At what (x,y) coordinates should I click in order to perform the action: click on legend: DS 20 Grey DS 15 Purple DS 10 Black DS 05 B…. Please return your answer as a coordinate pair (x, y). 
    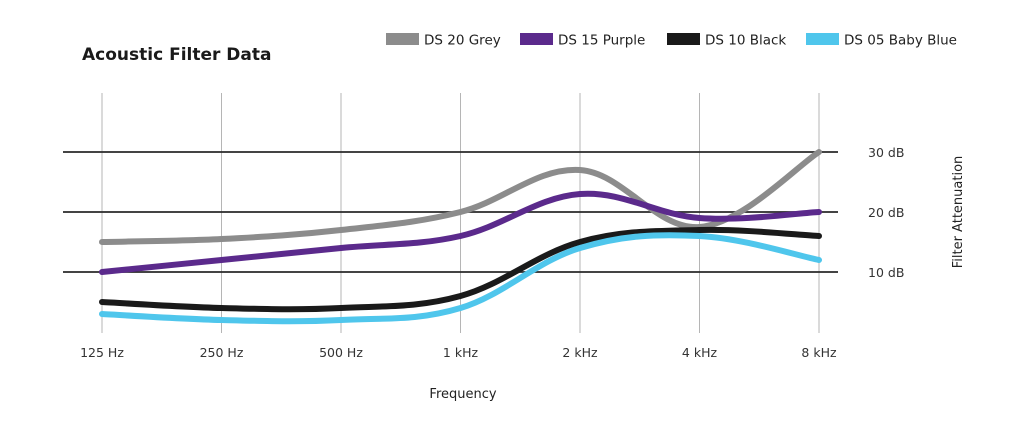
    Looking at the image, I should click on (671, 41).